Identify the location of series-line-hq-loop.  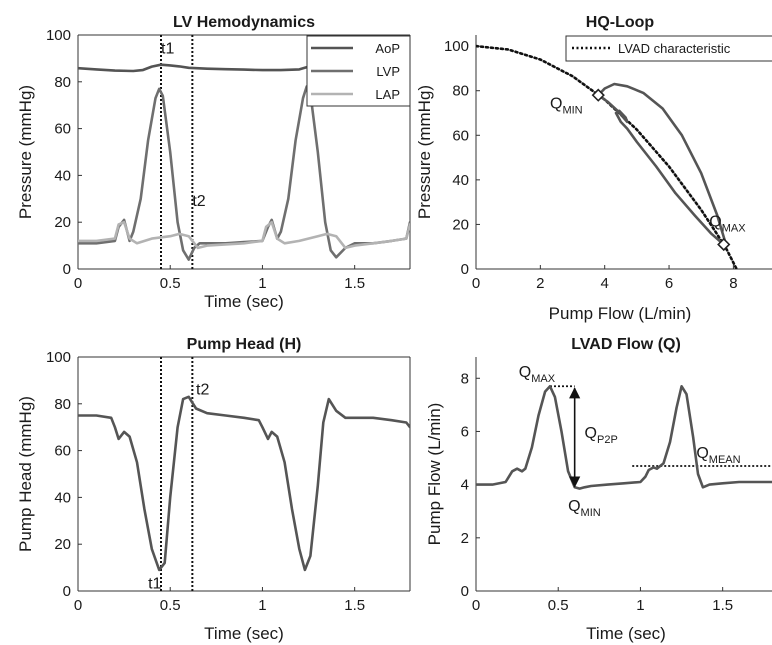
(661, 164).